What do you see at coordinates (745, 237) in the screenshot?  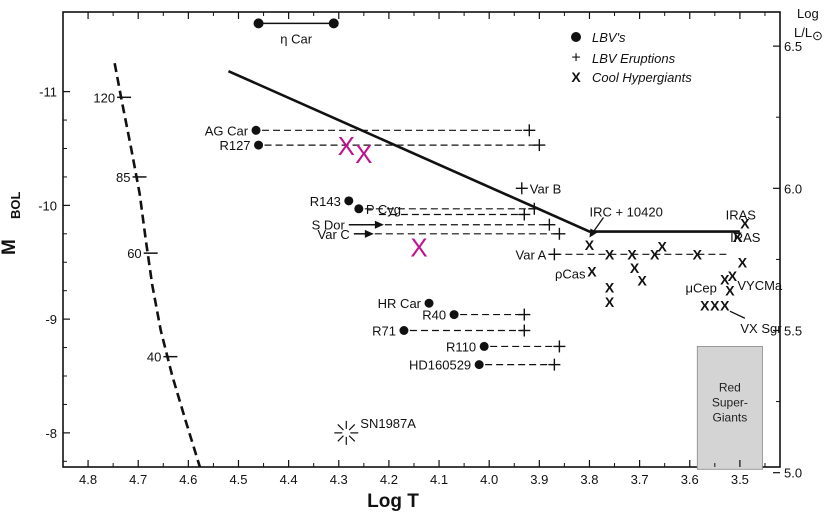 I see `iras-label-2: IRAS` at bounding box center [745, 237].